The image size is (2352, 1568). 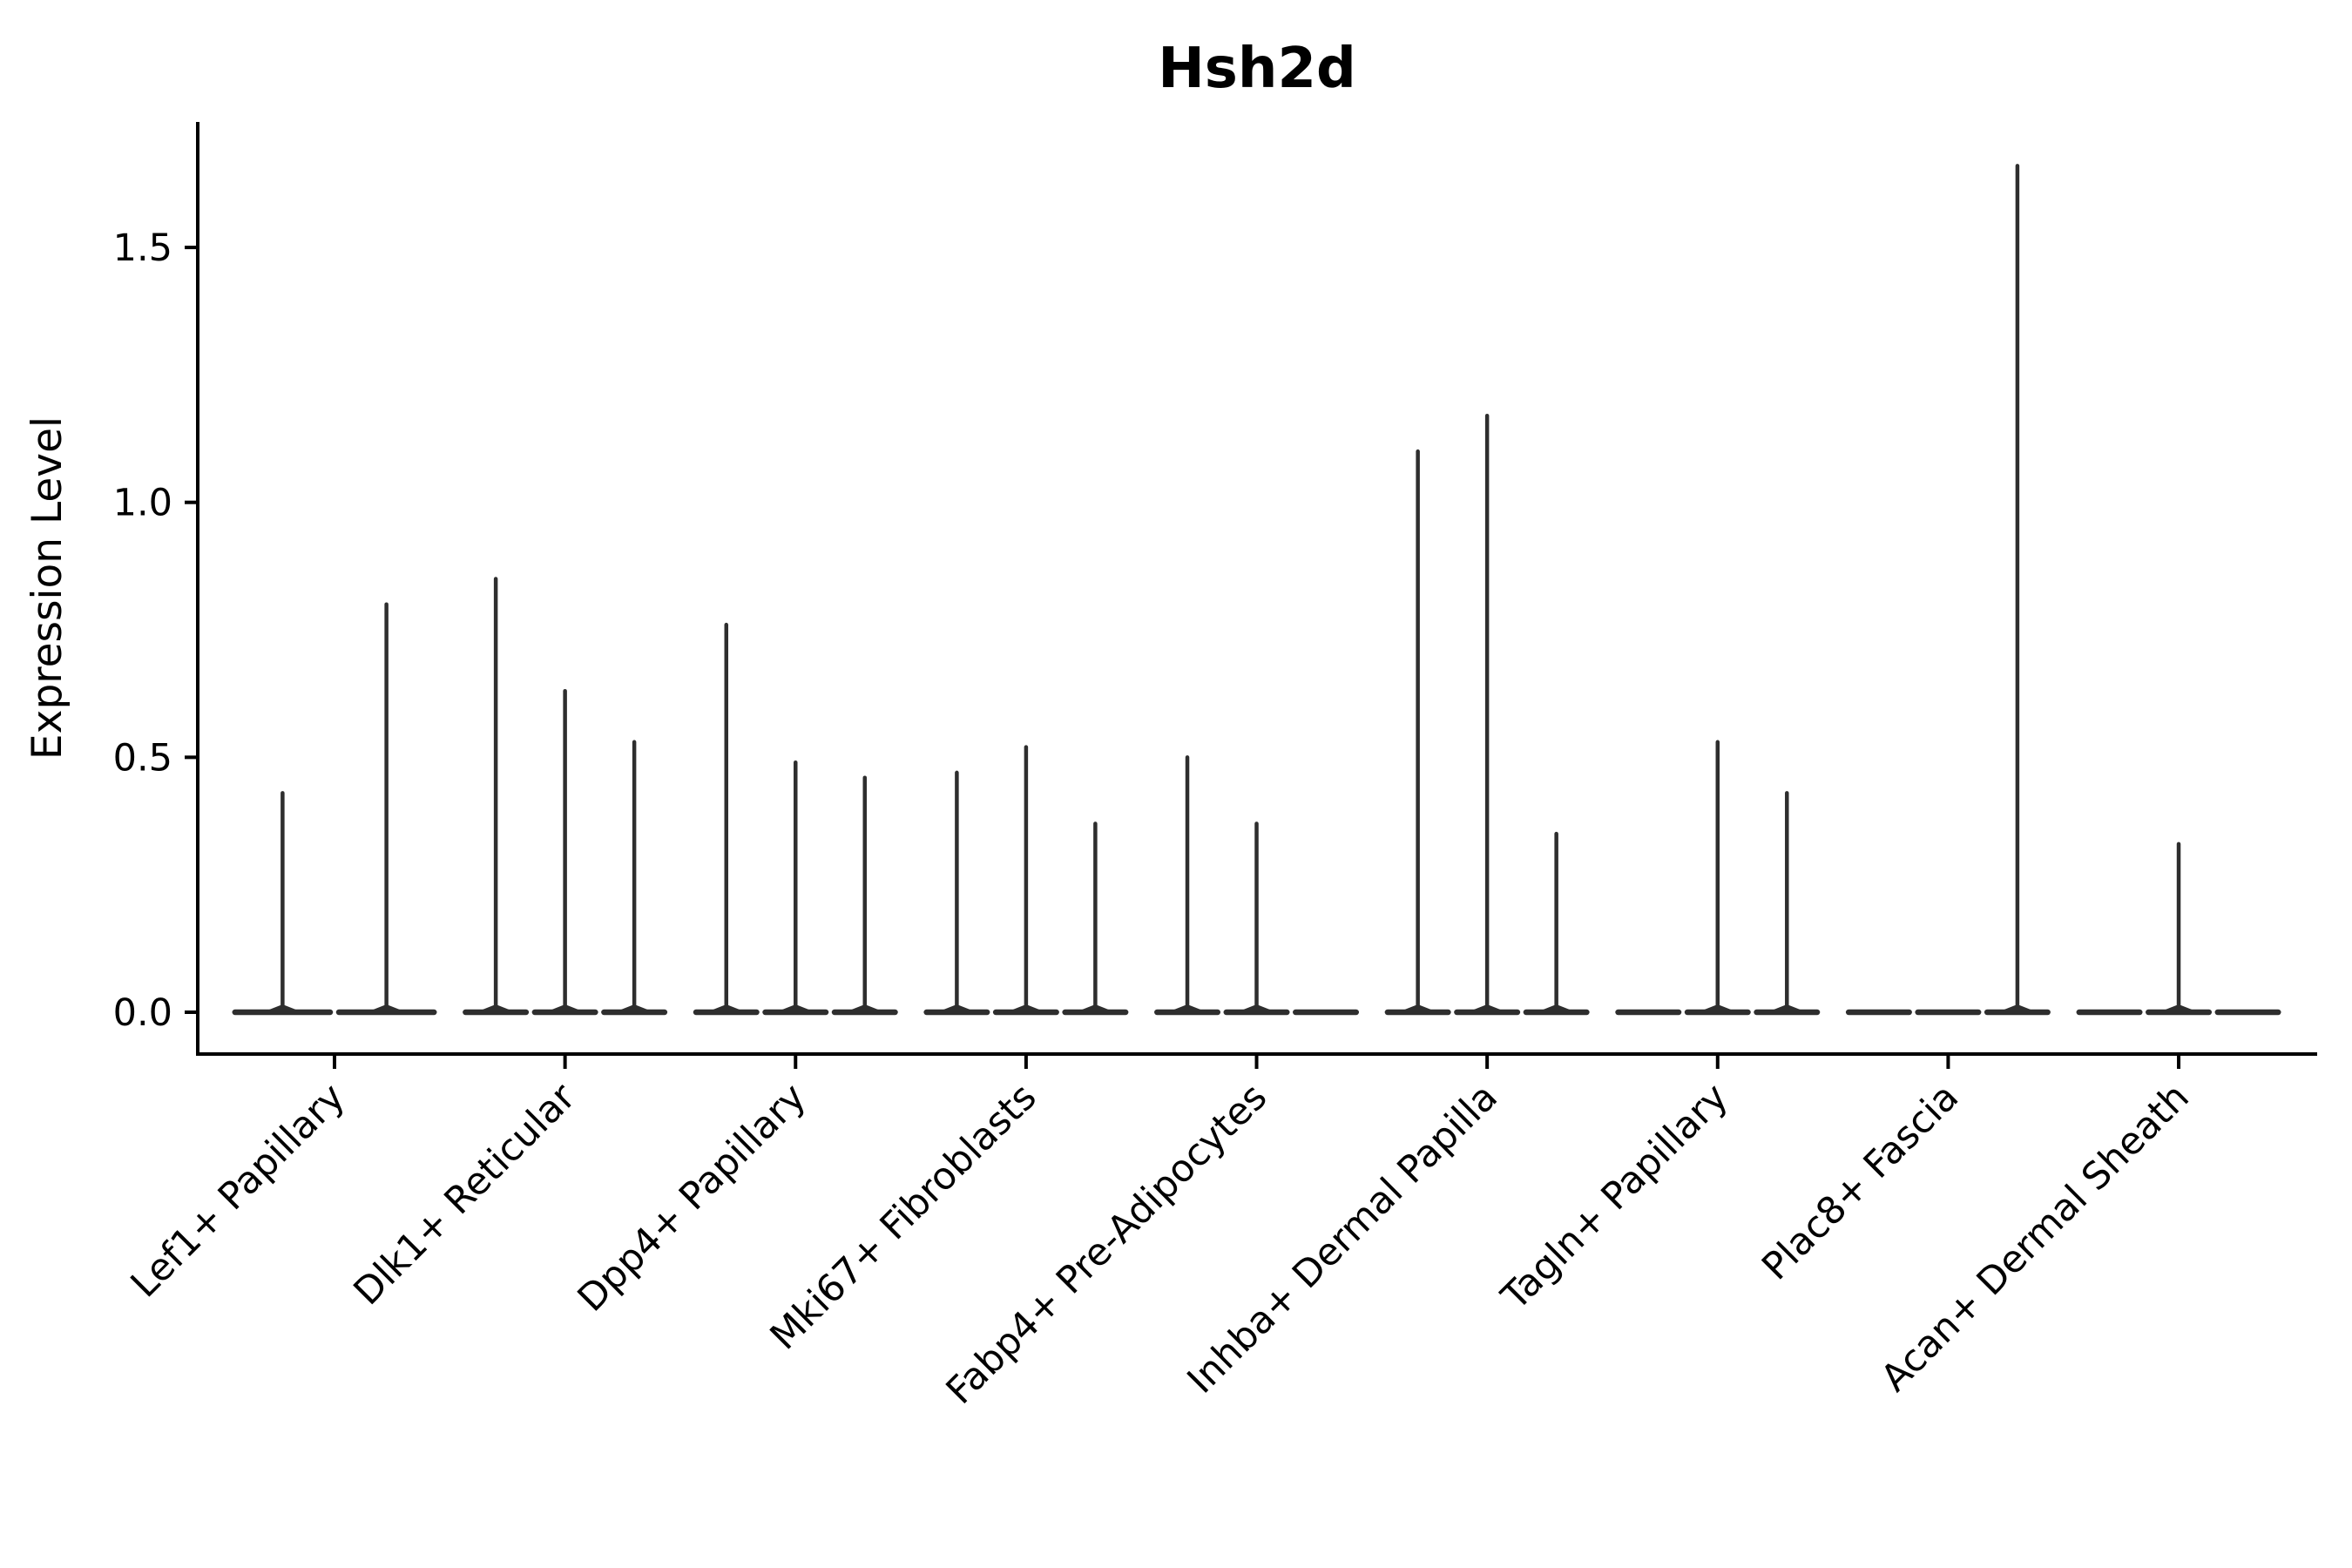 What do you see at coordinates (1861, 1182) in the screenshot?
I see `x-tick-label: Plac8+ Fascia` at bounding box center [1861, 1182].